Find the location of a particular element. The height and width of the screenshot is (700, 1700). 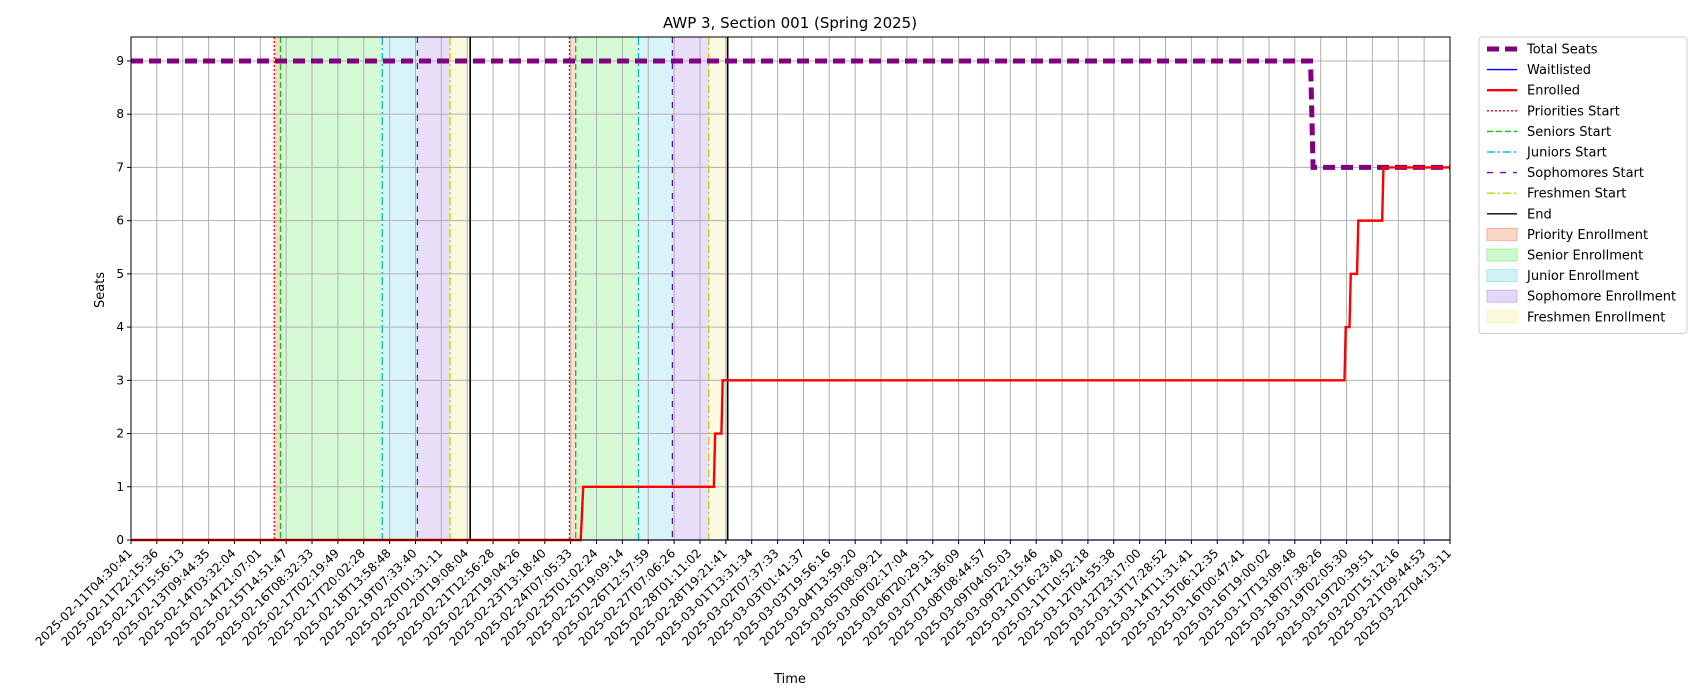

legend-juniors-start-label: Juniors Start is located at coordinates (1566, 153).